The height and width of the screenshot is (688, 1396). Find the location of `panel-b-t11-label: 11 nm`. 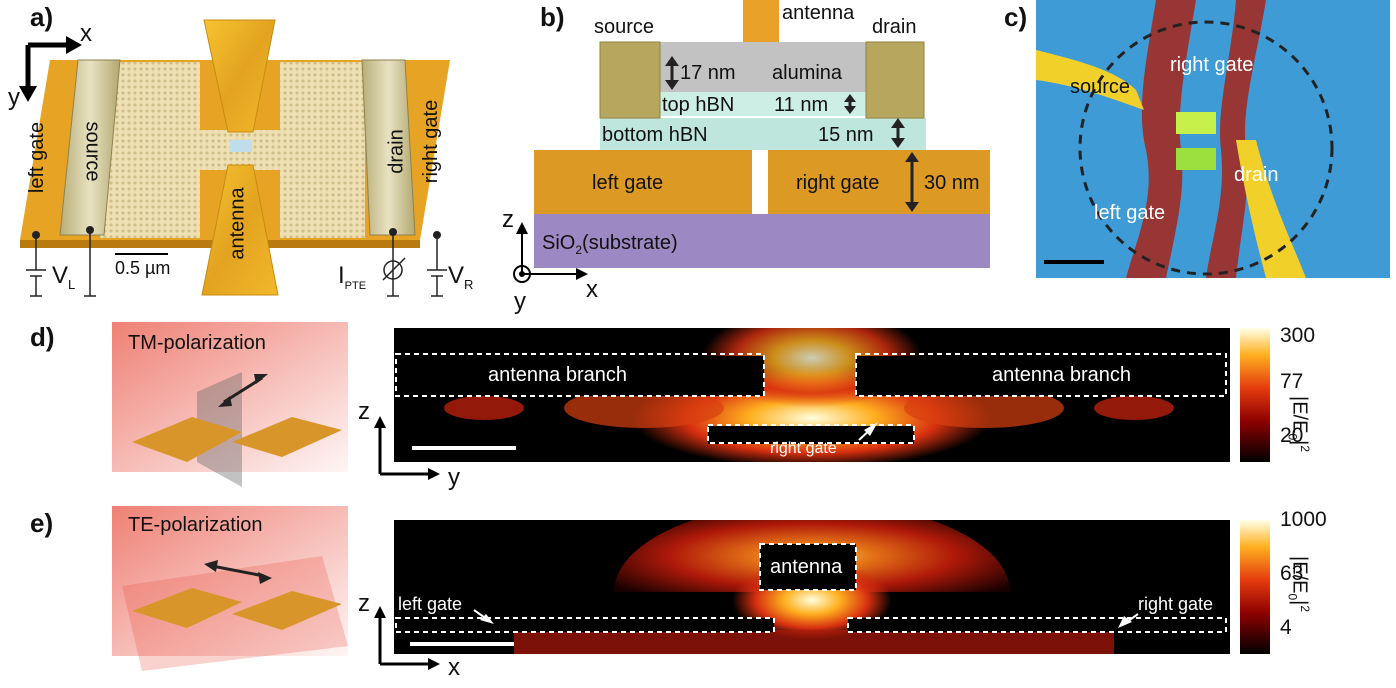

panel-b-t11-label: 11 nm is located at coordinates (801, 105).